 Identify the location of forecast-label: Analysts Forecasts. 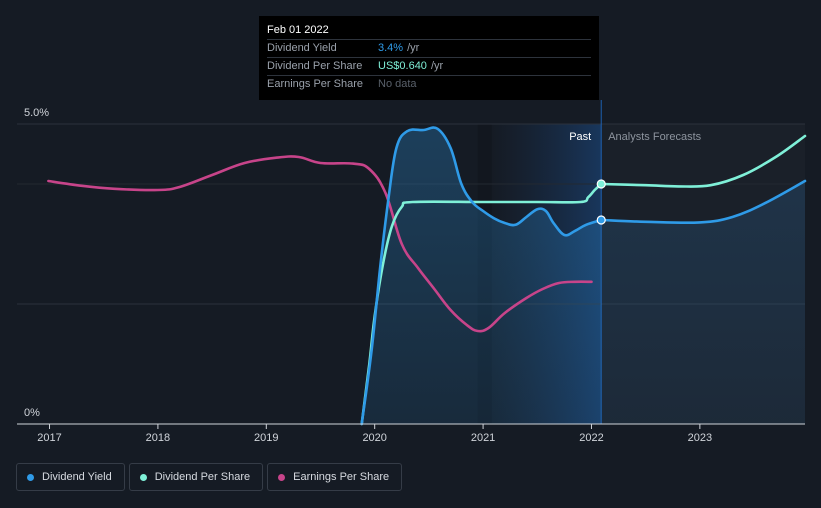
(654, 137).